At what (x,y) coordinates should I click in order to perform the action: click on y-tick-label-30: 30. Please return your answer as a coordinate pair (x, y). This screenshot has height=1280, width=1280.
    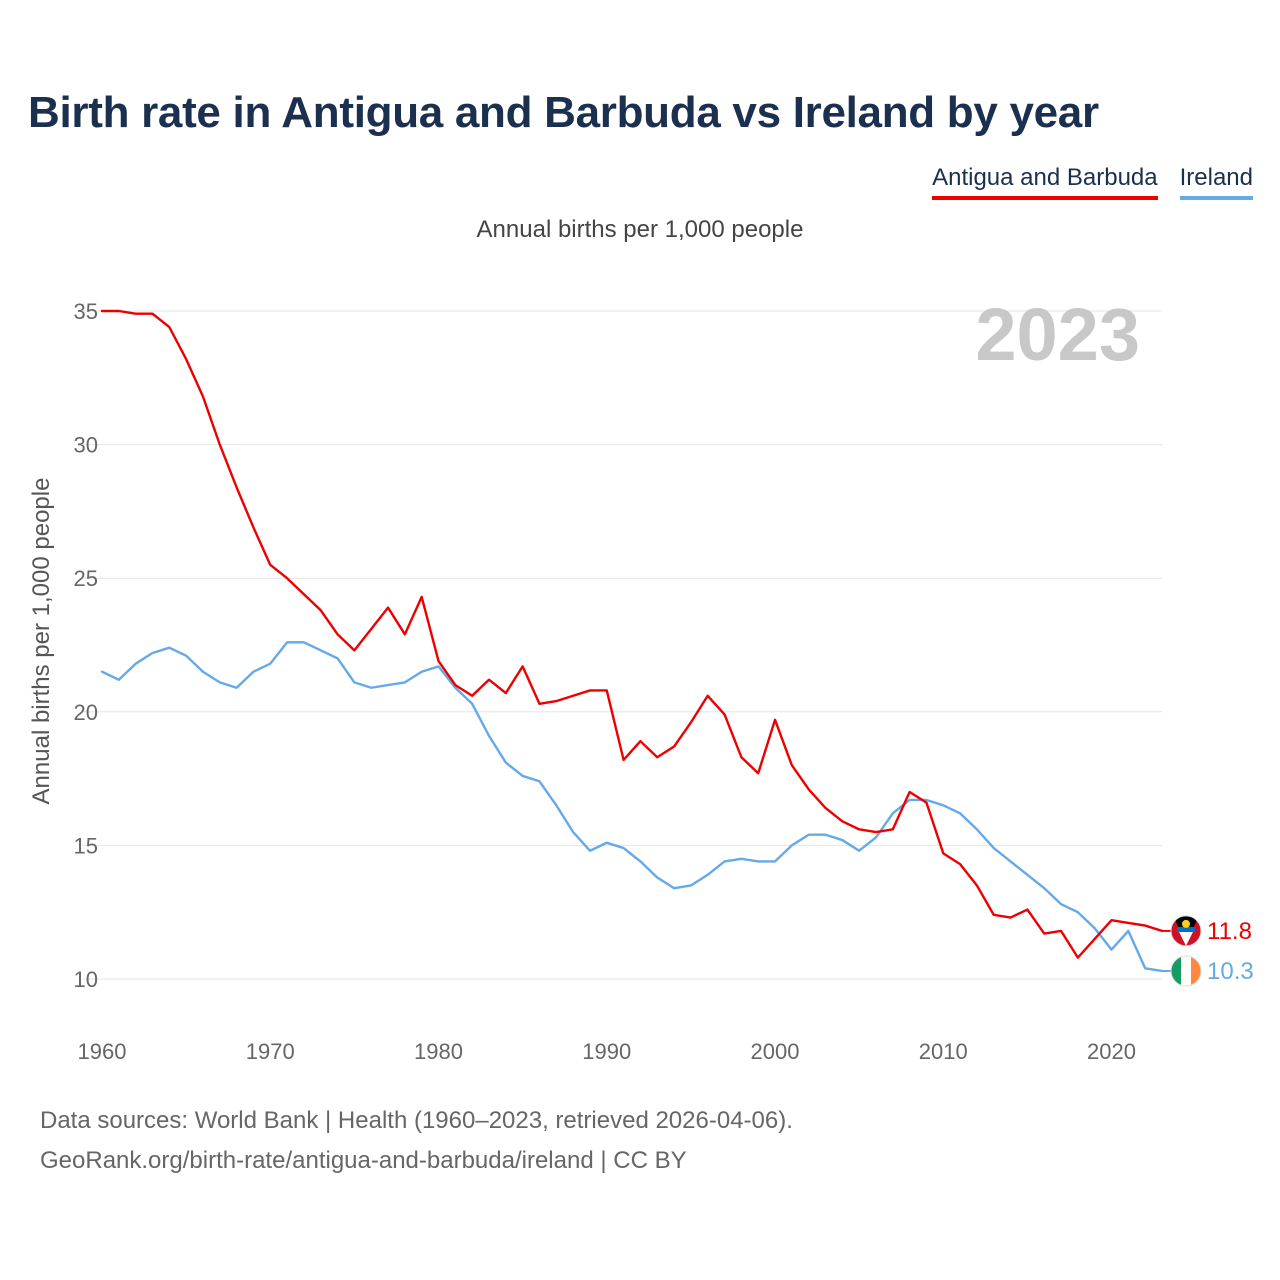
    Looking at the image, I should click on (86, 445).